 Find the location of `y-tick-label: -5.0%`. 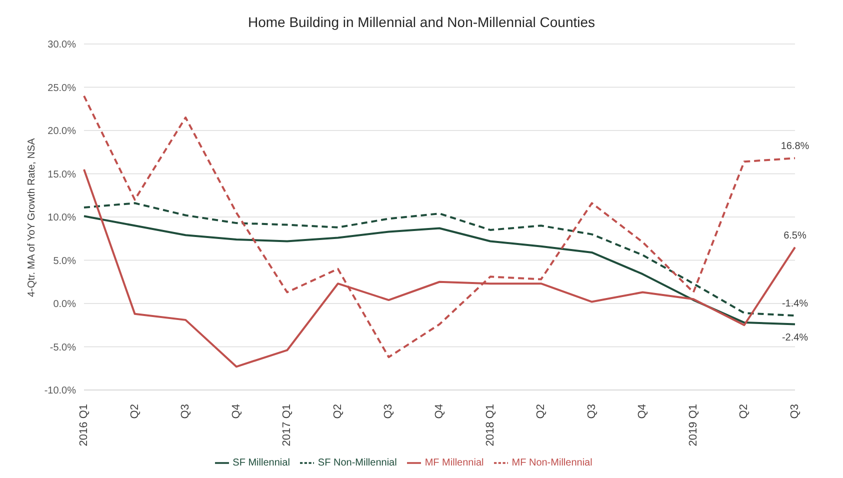

y-tick-label: -5.0% is located at coordinates (63, 348).